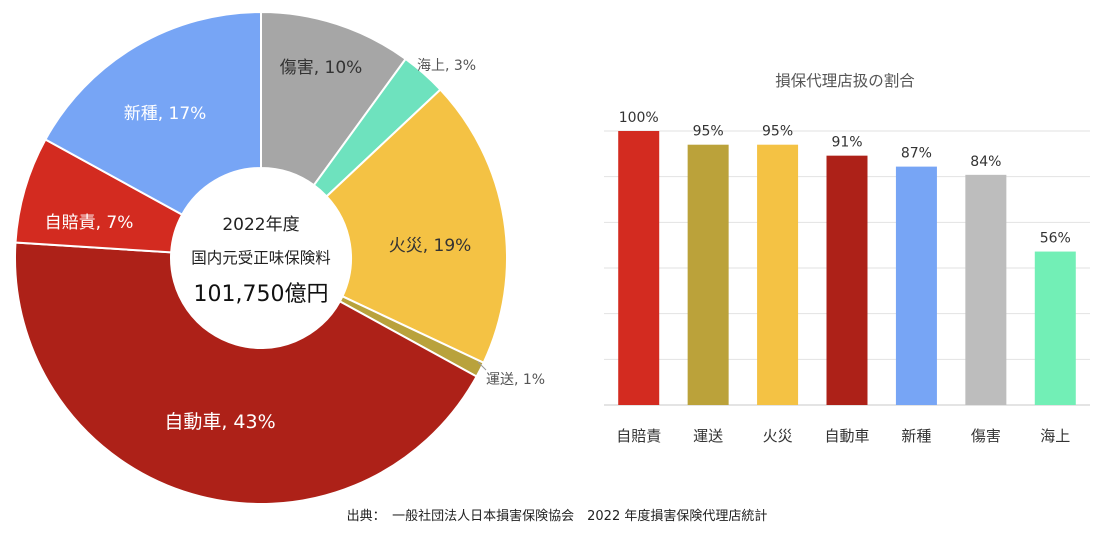 This screenshot has width=1114, height=534. What do you see at coordinates (916, 154) in the screenshot?
I see `bar-value-label: 87%` at bounding box center [916, 154].